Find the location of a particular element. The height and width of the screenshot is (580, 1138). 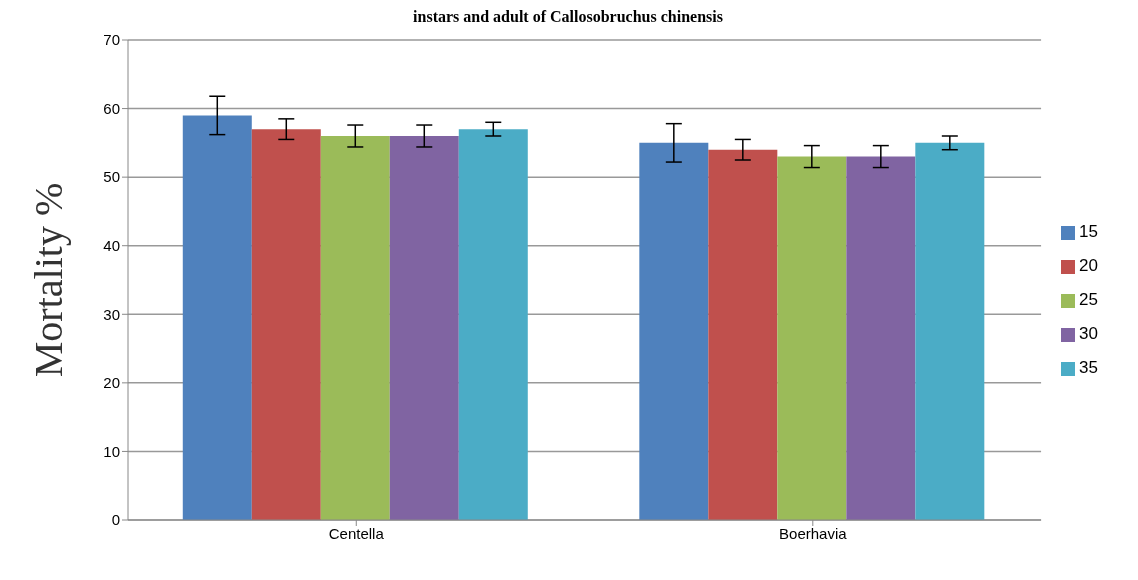

legend-label: 35 is located at coordinates (1088, 367).